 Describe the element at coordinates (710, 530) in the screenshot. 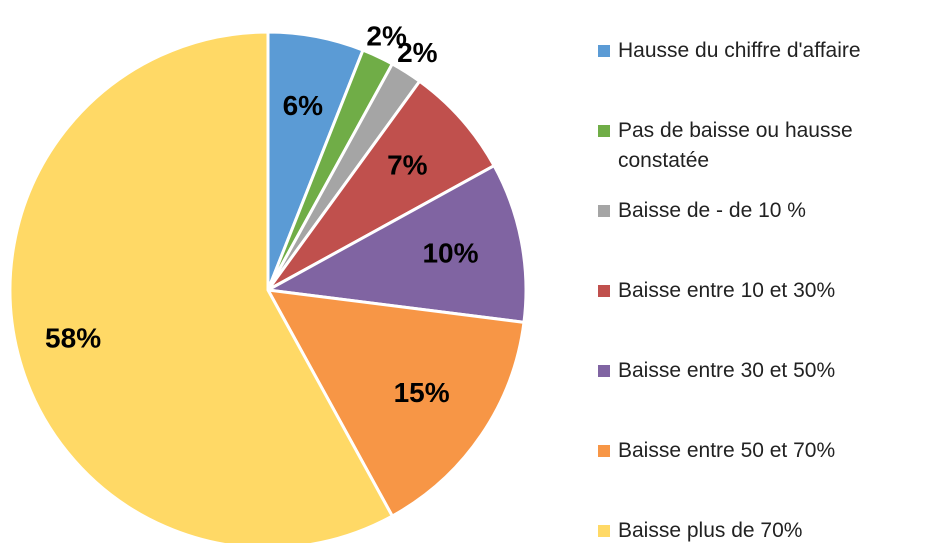

I see `legend-label: Baisse plus de 70%` at that location.